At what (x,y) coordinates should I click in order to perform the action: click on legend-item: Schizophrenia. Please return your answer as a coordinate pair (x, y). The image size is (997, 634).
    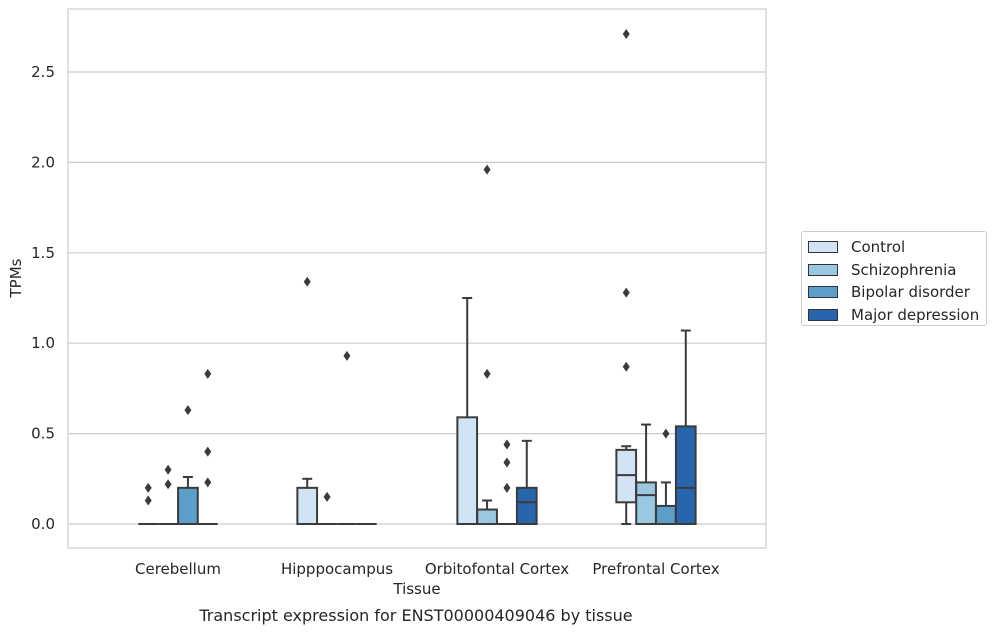
    Looking at the image, I should click on (897, 270).